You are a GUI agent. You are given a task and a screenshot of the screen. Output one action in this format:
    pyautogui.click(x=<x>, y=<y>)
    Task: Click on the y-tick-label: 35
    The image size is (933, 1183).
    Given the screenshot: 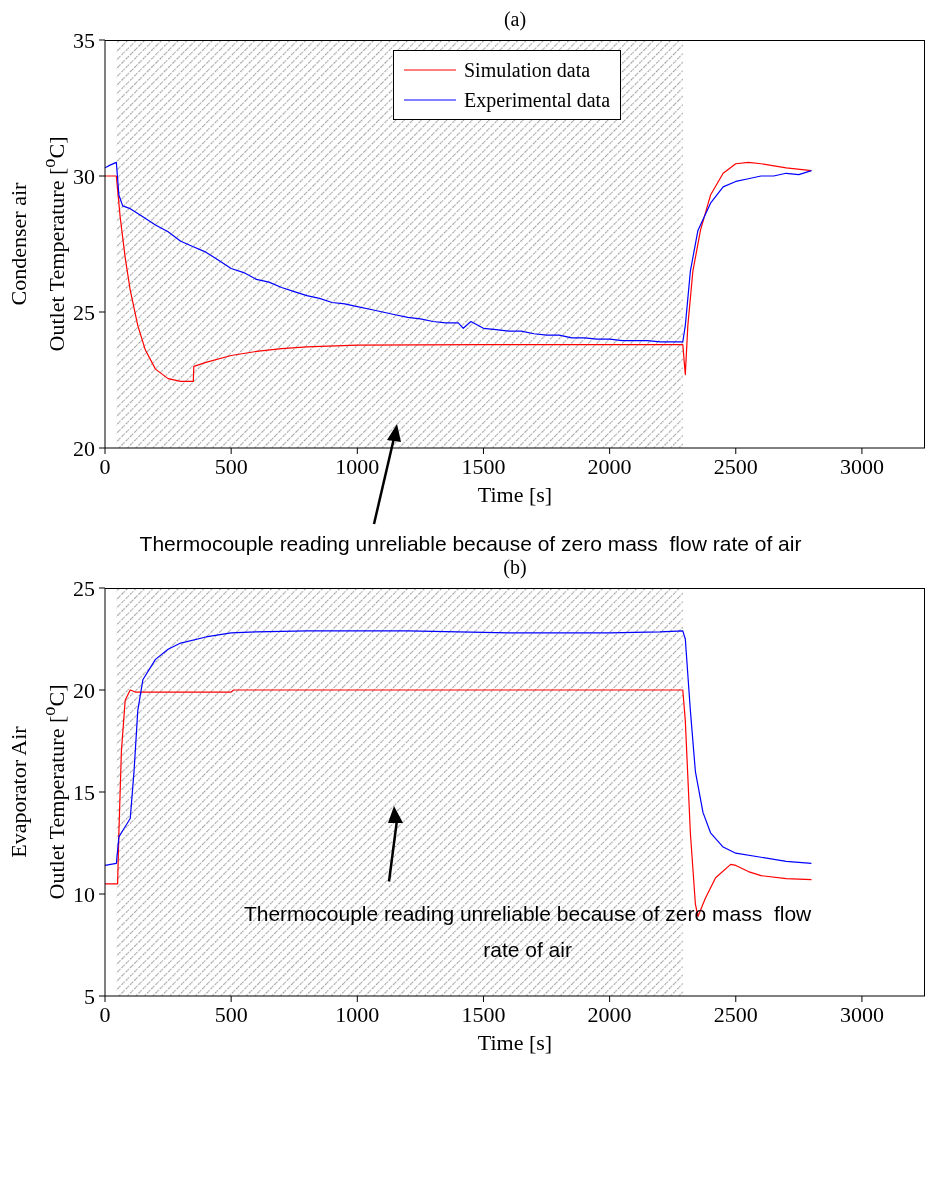 What is the action you would take?
    pyautogui.click(x=84, y=40)
    